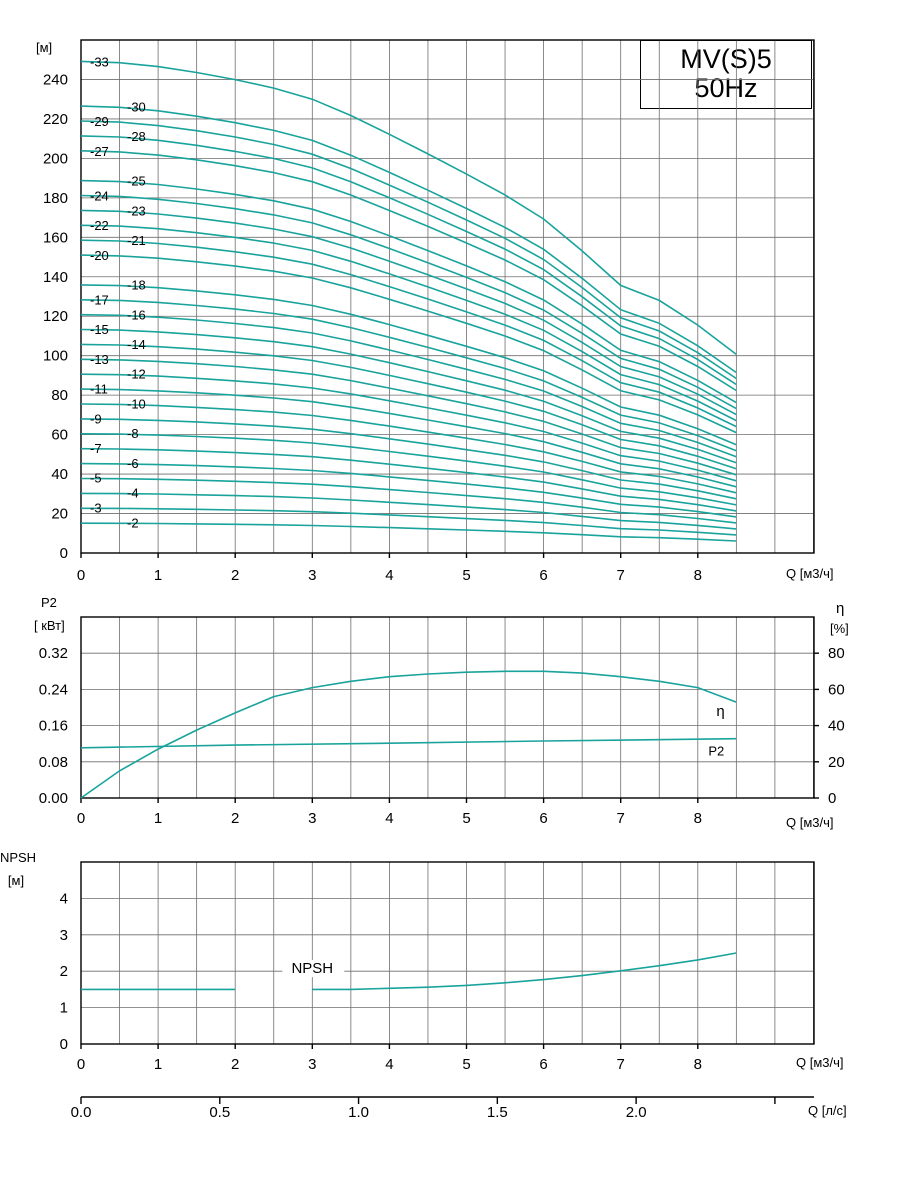  Describe the element at coordinates (53, 798) in the screenshot. I see `y-tick-label: 0.00` at that location.